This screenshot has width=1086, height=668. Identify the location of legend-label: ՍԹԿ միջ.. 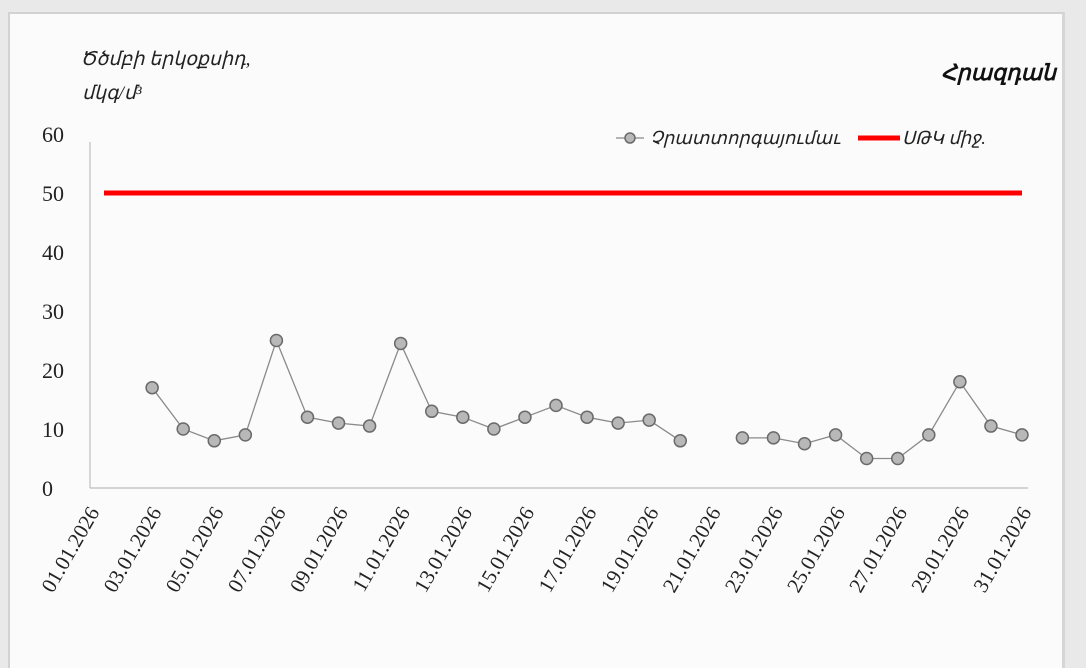
(944, 138).